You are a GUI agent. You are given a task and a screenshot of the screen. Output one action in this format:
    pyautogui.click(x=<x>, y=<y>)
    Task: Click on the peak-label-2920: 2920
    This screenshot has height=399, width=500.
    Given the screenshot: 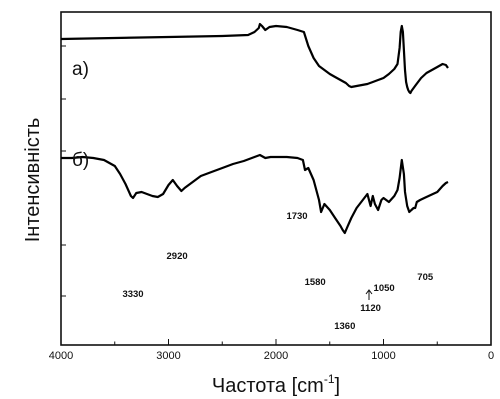 What is the action you would take?
    pyautogui.click(x=177, y=256)
    